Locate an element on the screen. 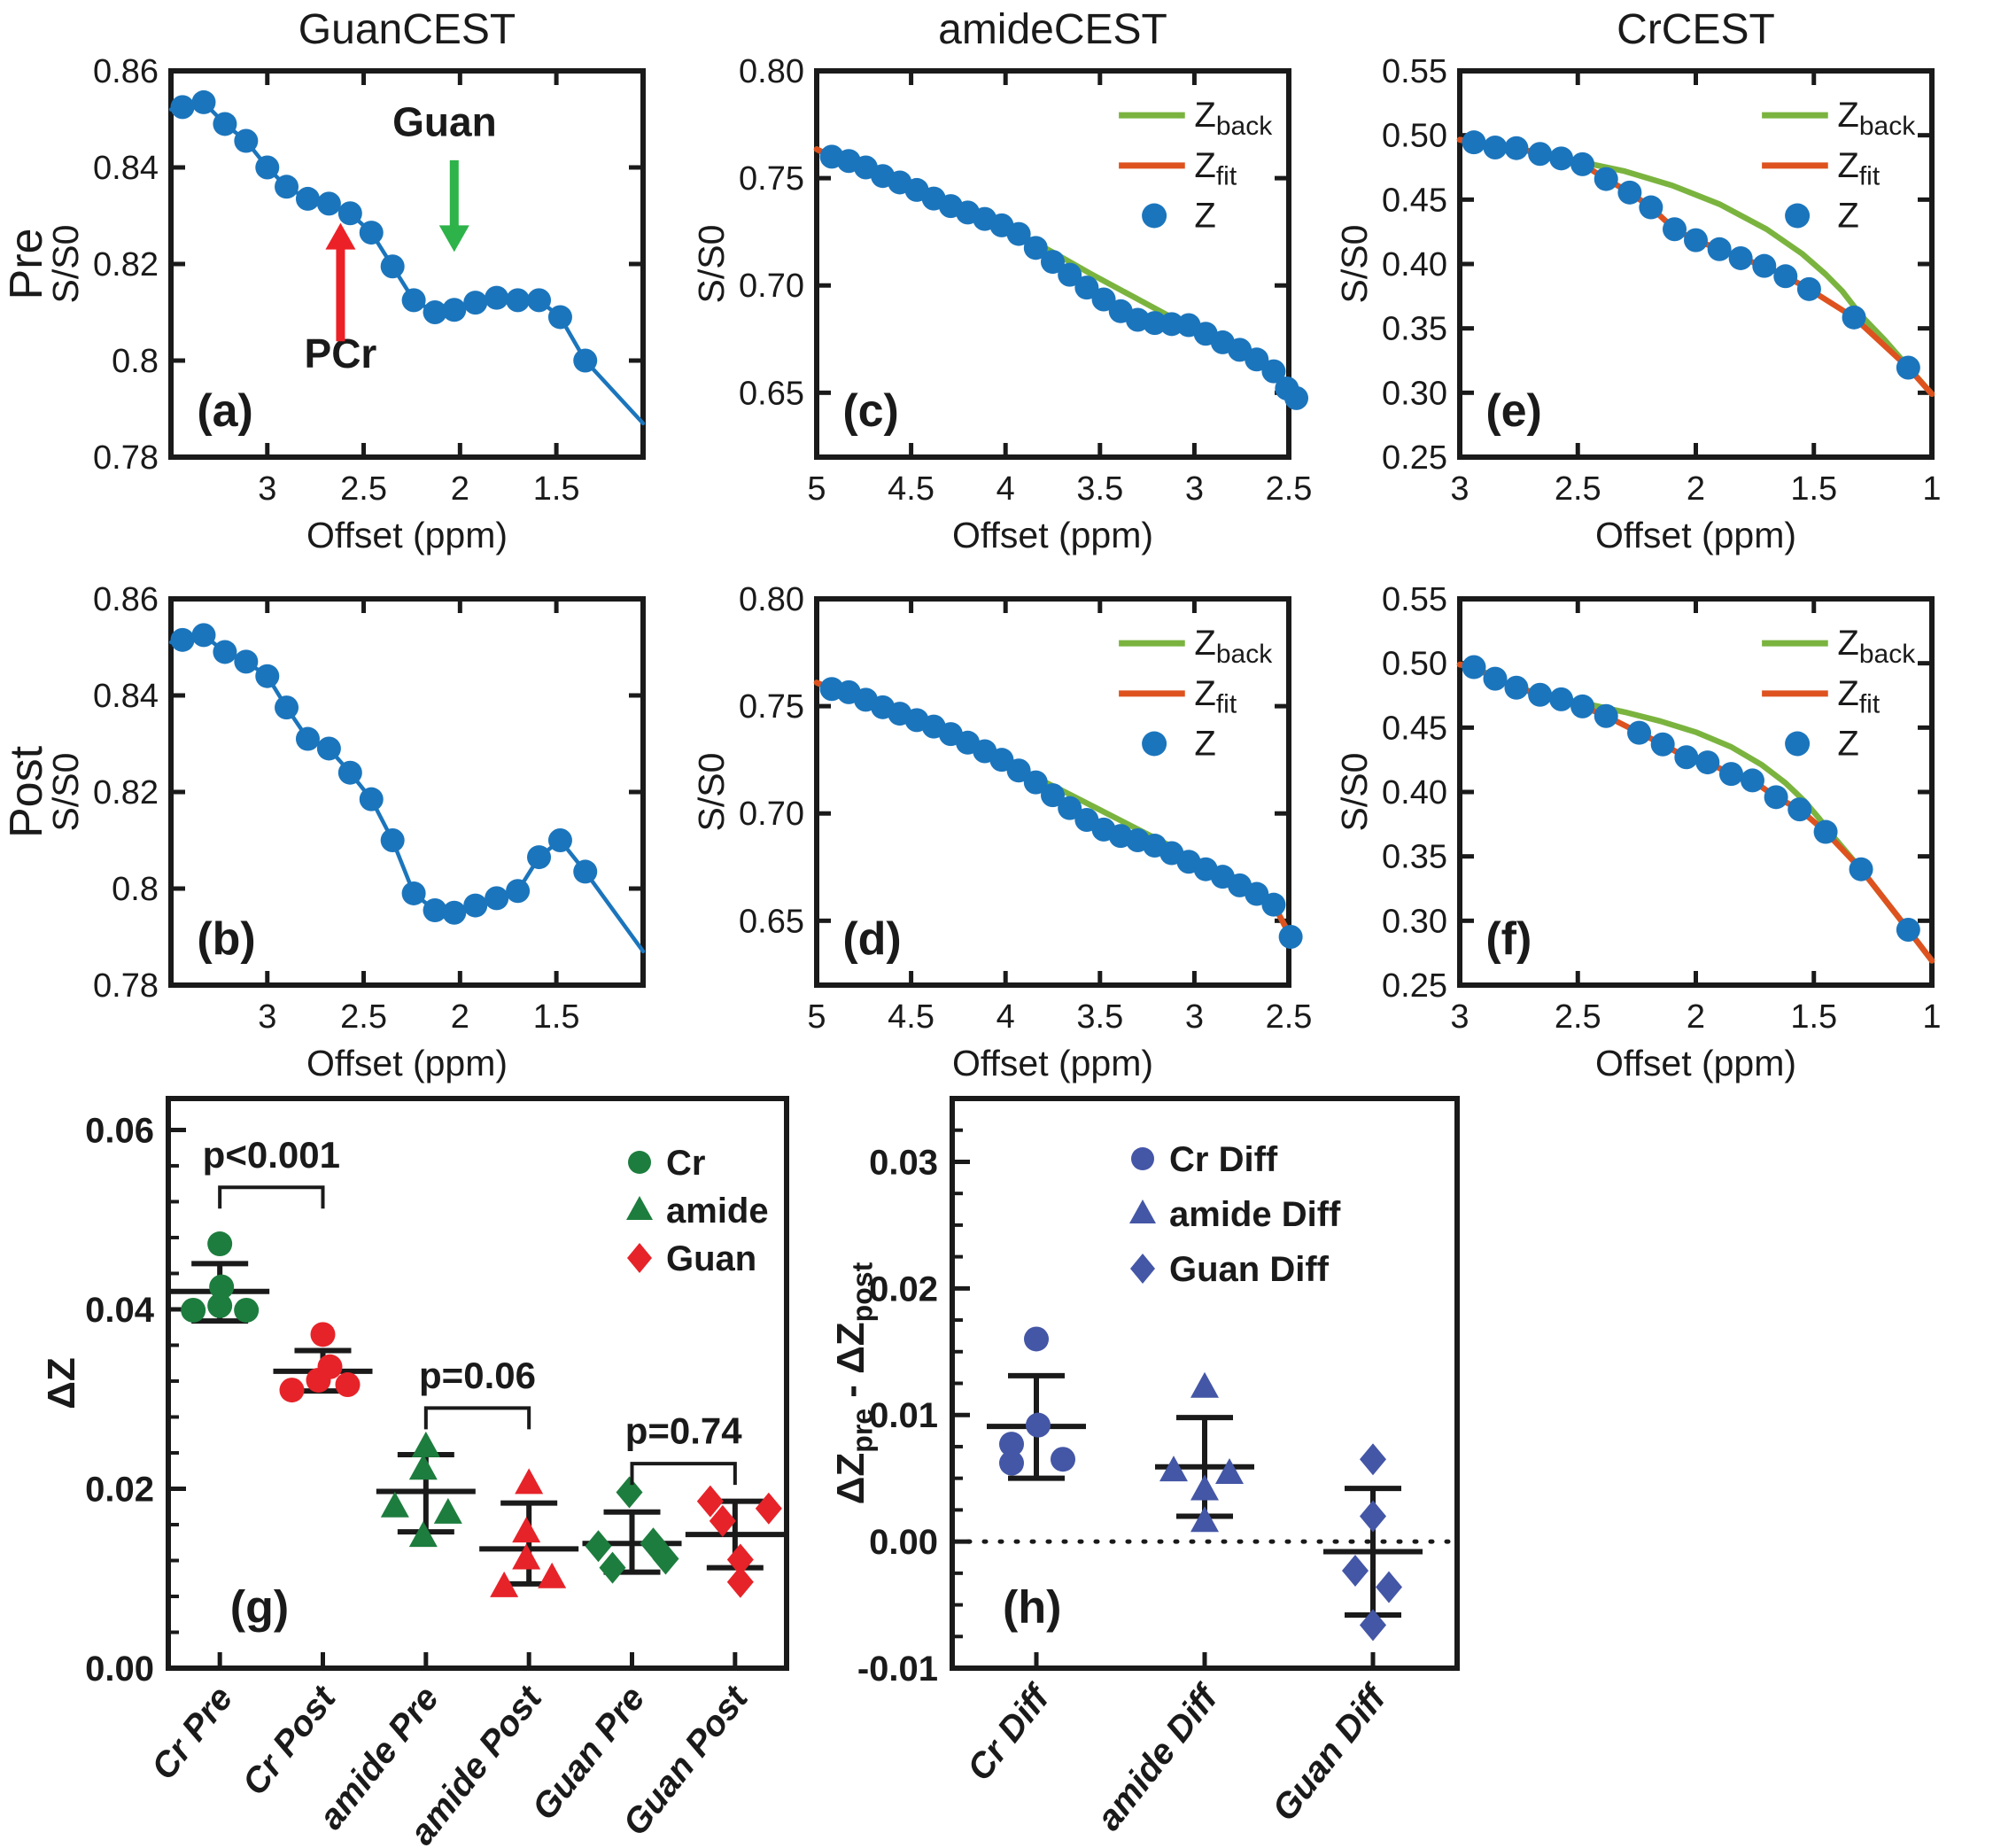  panel-letter-c: (c) is located at coordinates (870, 411).